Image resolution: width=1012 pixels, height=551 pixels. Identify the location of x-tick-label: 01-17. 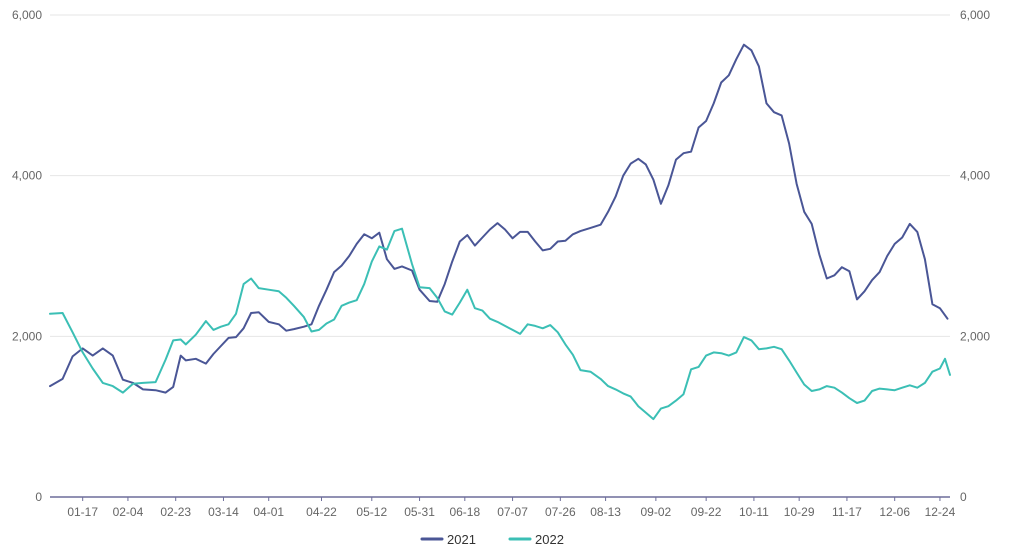
(82, 512).